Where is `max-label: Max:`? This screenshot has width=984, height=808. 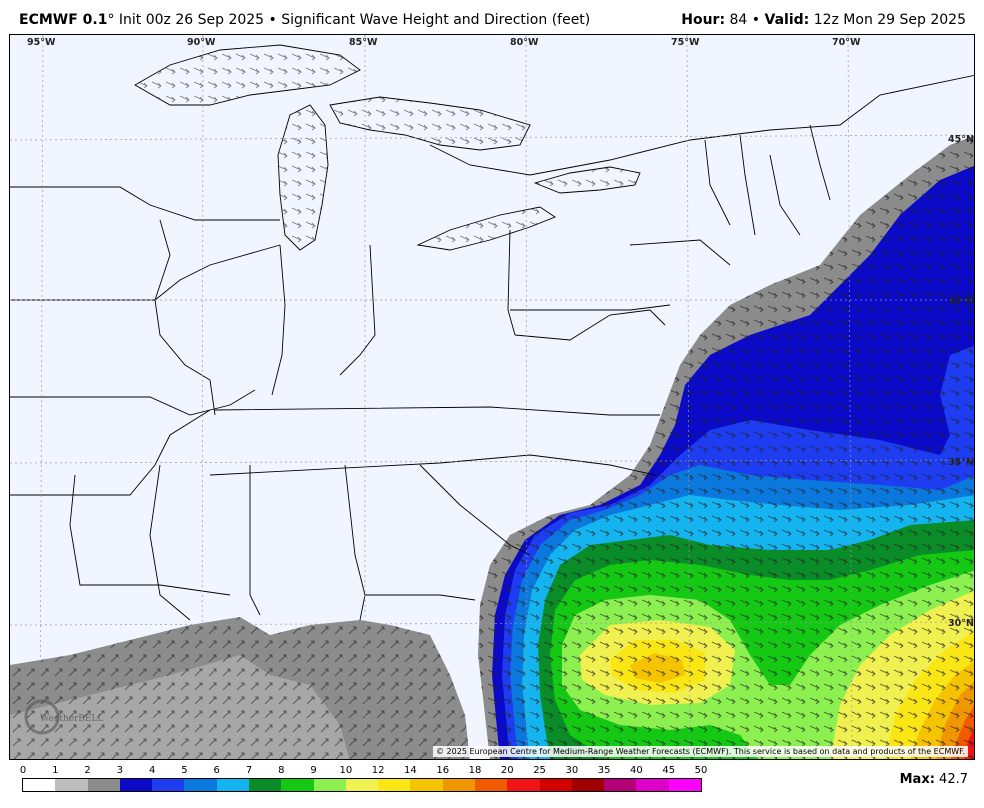 max-label: Max: is located at coordinates (917, 779).